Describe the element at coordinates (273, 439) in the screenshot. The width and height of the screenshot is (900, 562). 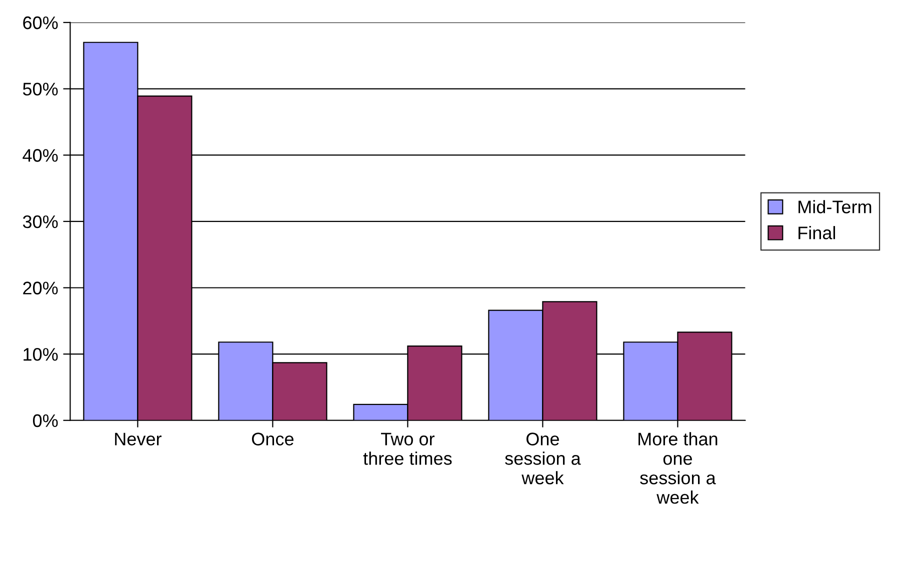
I see `x-tick-label: Once` at that location.